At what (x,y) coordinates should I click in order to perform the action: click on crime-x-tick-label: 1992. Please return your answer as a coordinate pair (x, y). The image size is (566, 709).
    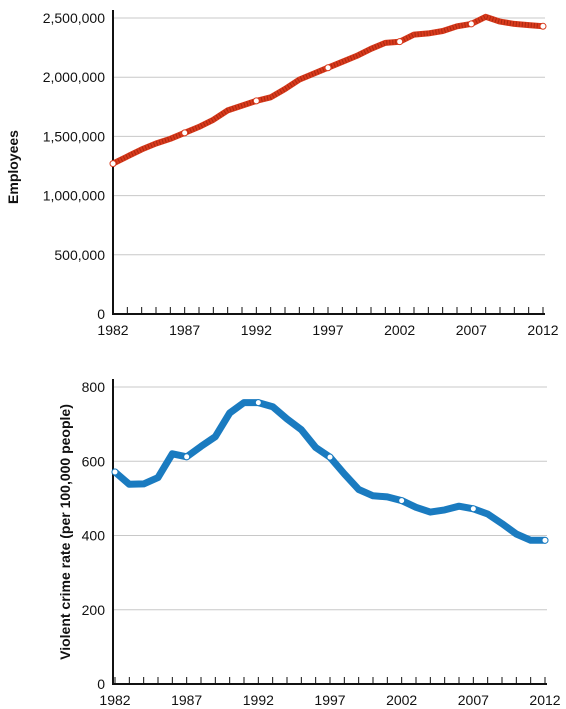
    Looking at the image, I should click on (258, 700).